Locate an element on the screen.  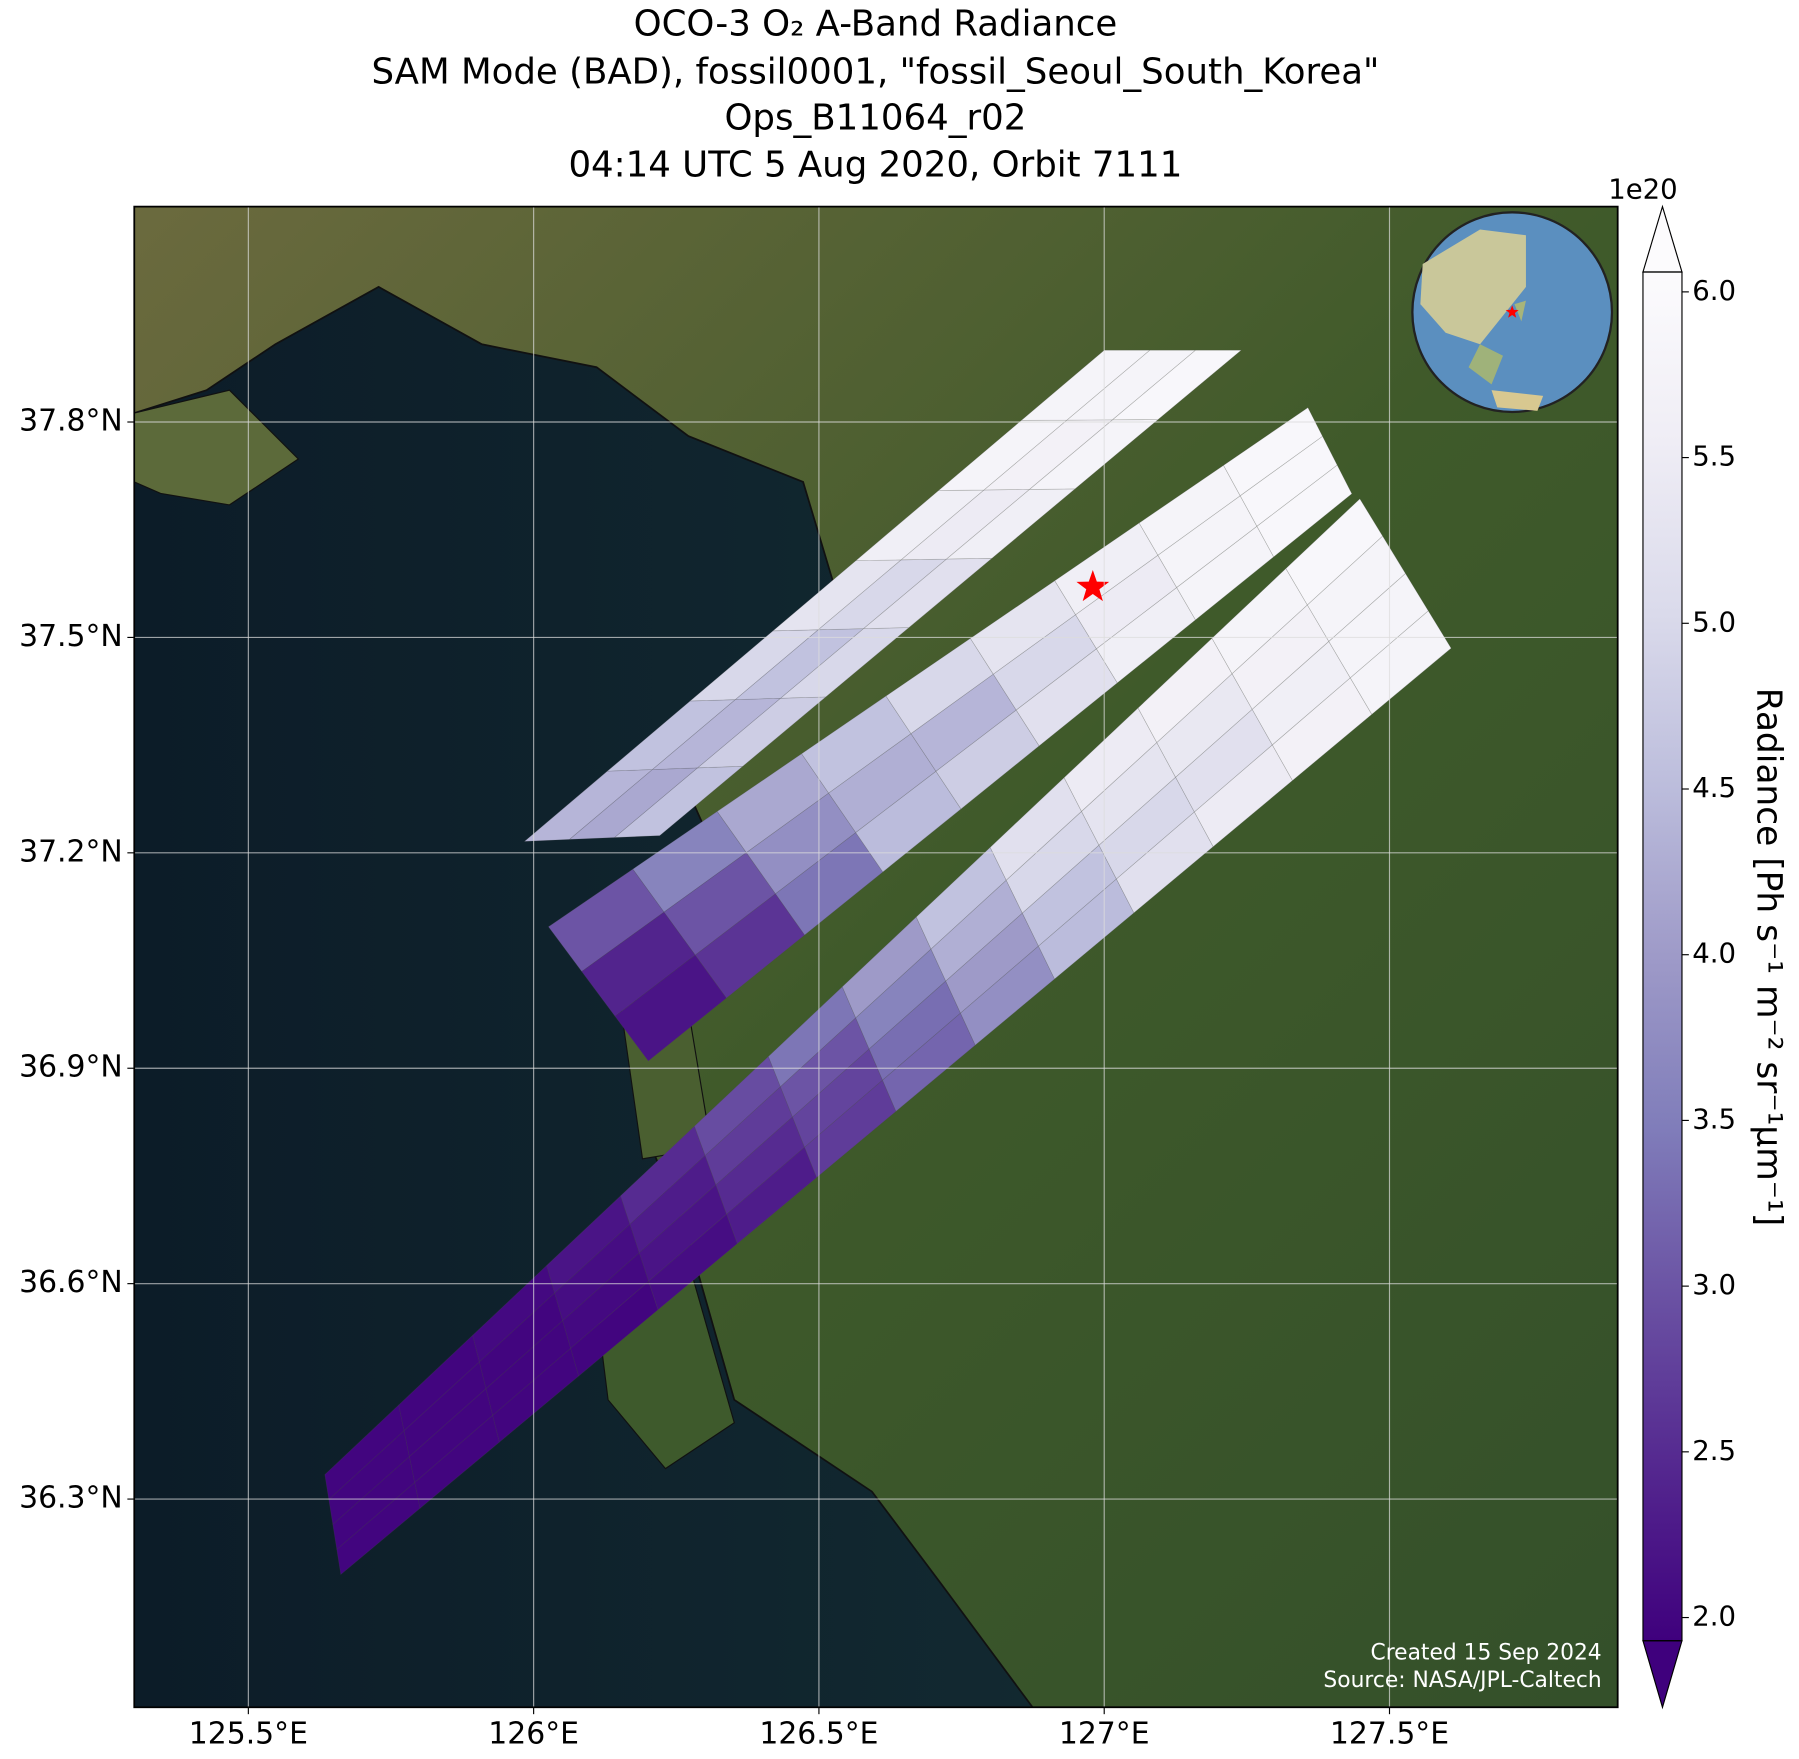
colorbar-label: Radiance [Ph s⁻¹ m⁻² sr⁻¹μm⁻¹] is located at coordinates (1768, 957).